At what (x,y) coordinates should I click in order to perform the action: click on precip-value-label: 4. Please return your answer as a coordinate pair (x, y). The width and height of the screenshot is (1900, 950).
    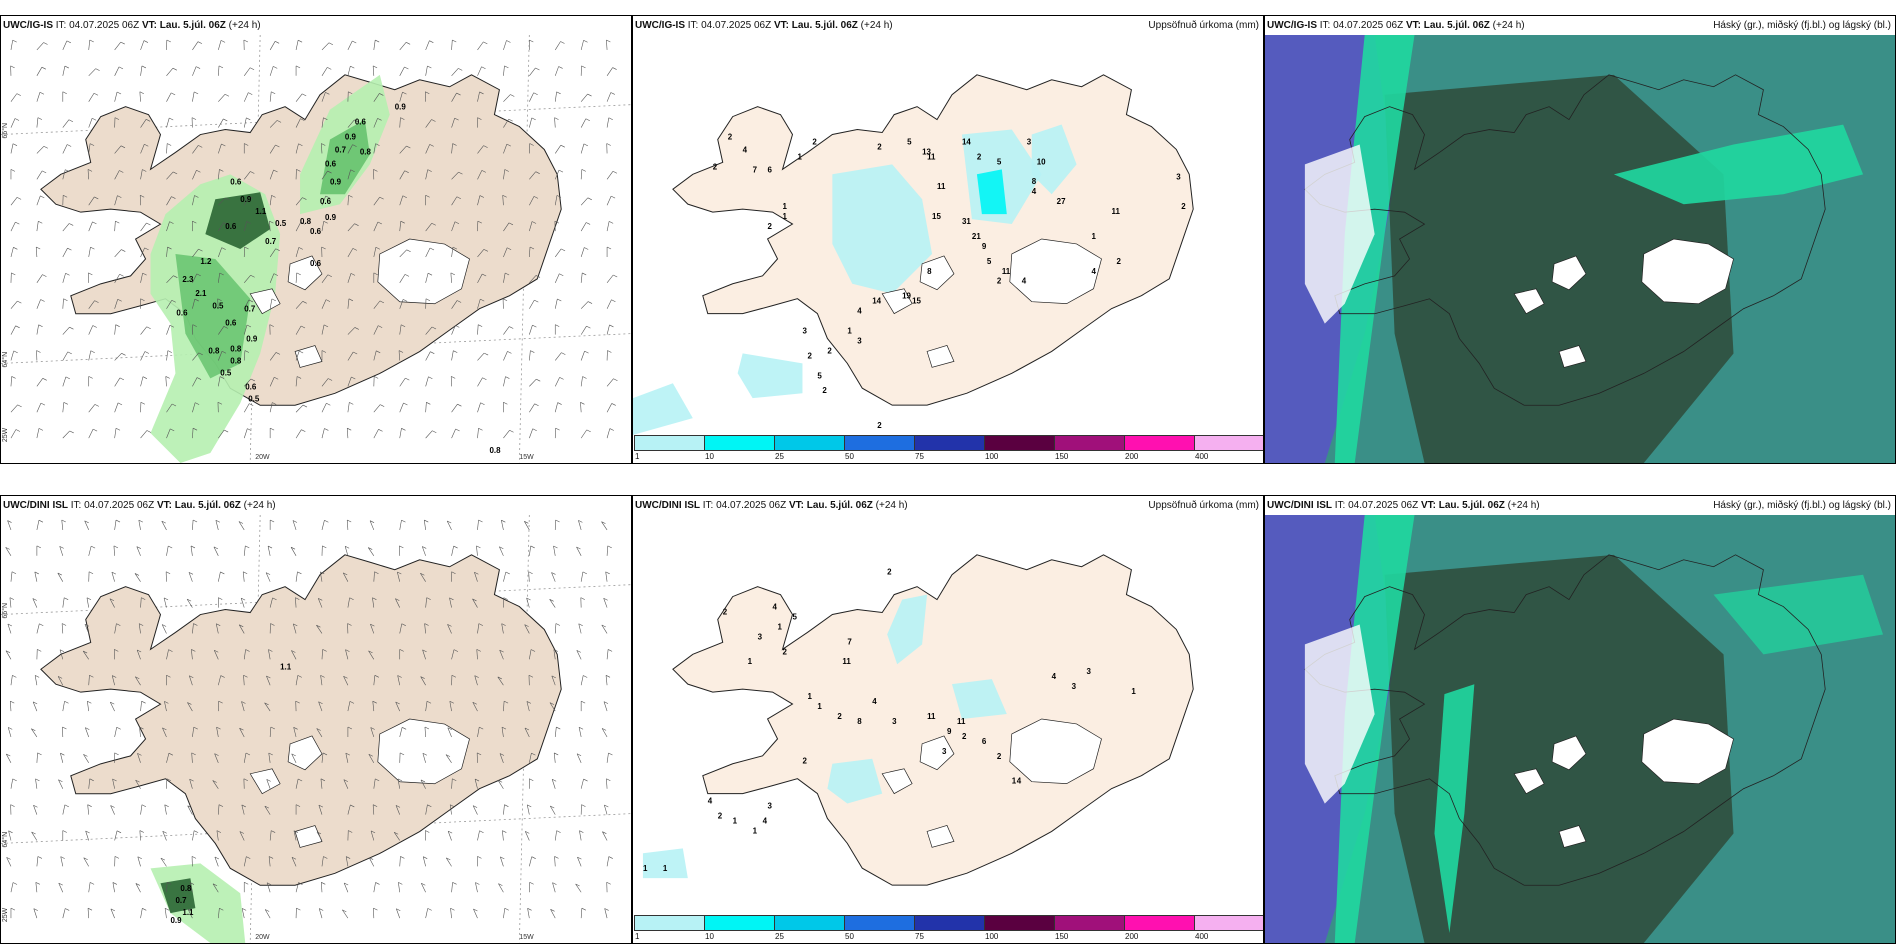
    Looking at the image, I should click on (859, 311).